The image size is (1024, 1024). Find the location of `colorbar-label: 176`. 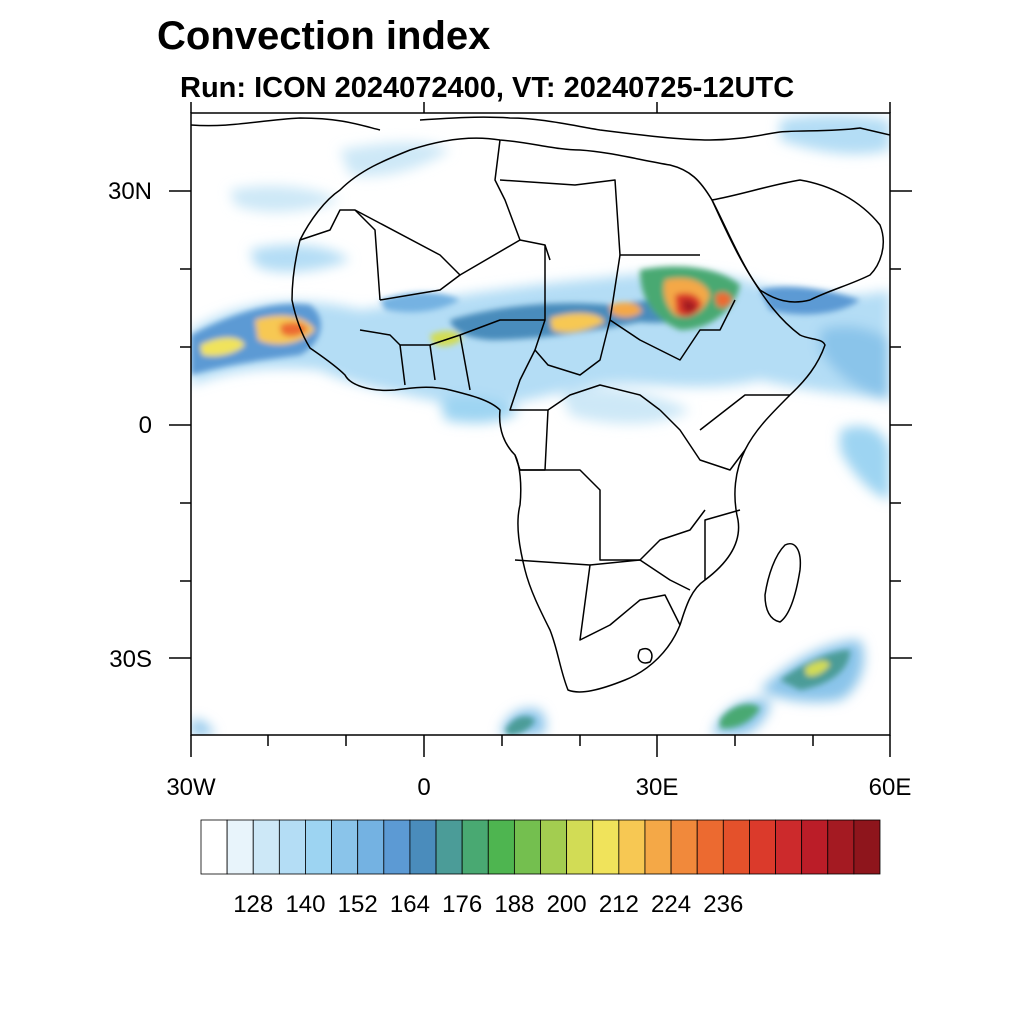

colorbar-label: 176 is located at coordinates (462, 904).